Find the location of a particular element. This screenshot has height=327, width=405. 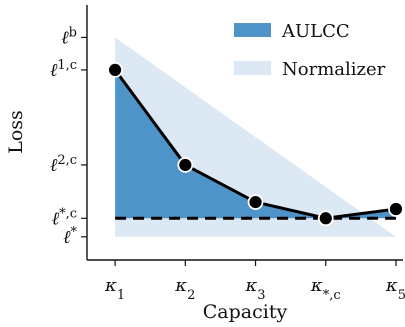

legend-swatch-normalizer is located at coordinates (252, 68).